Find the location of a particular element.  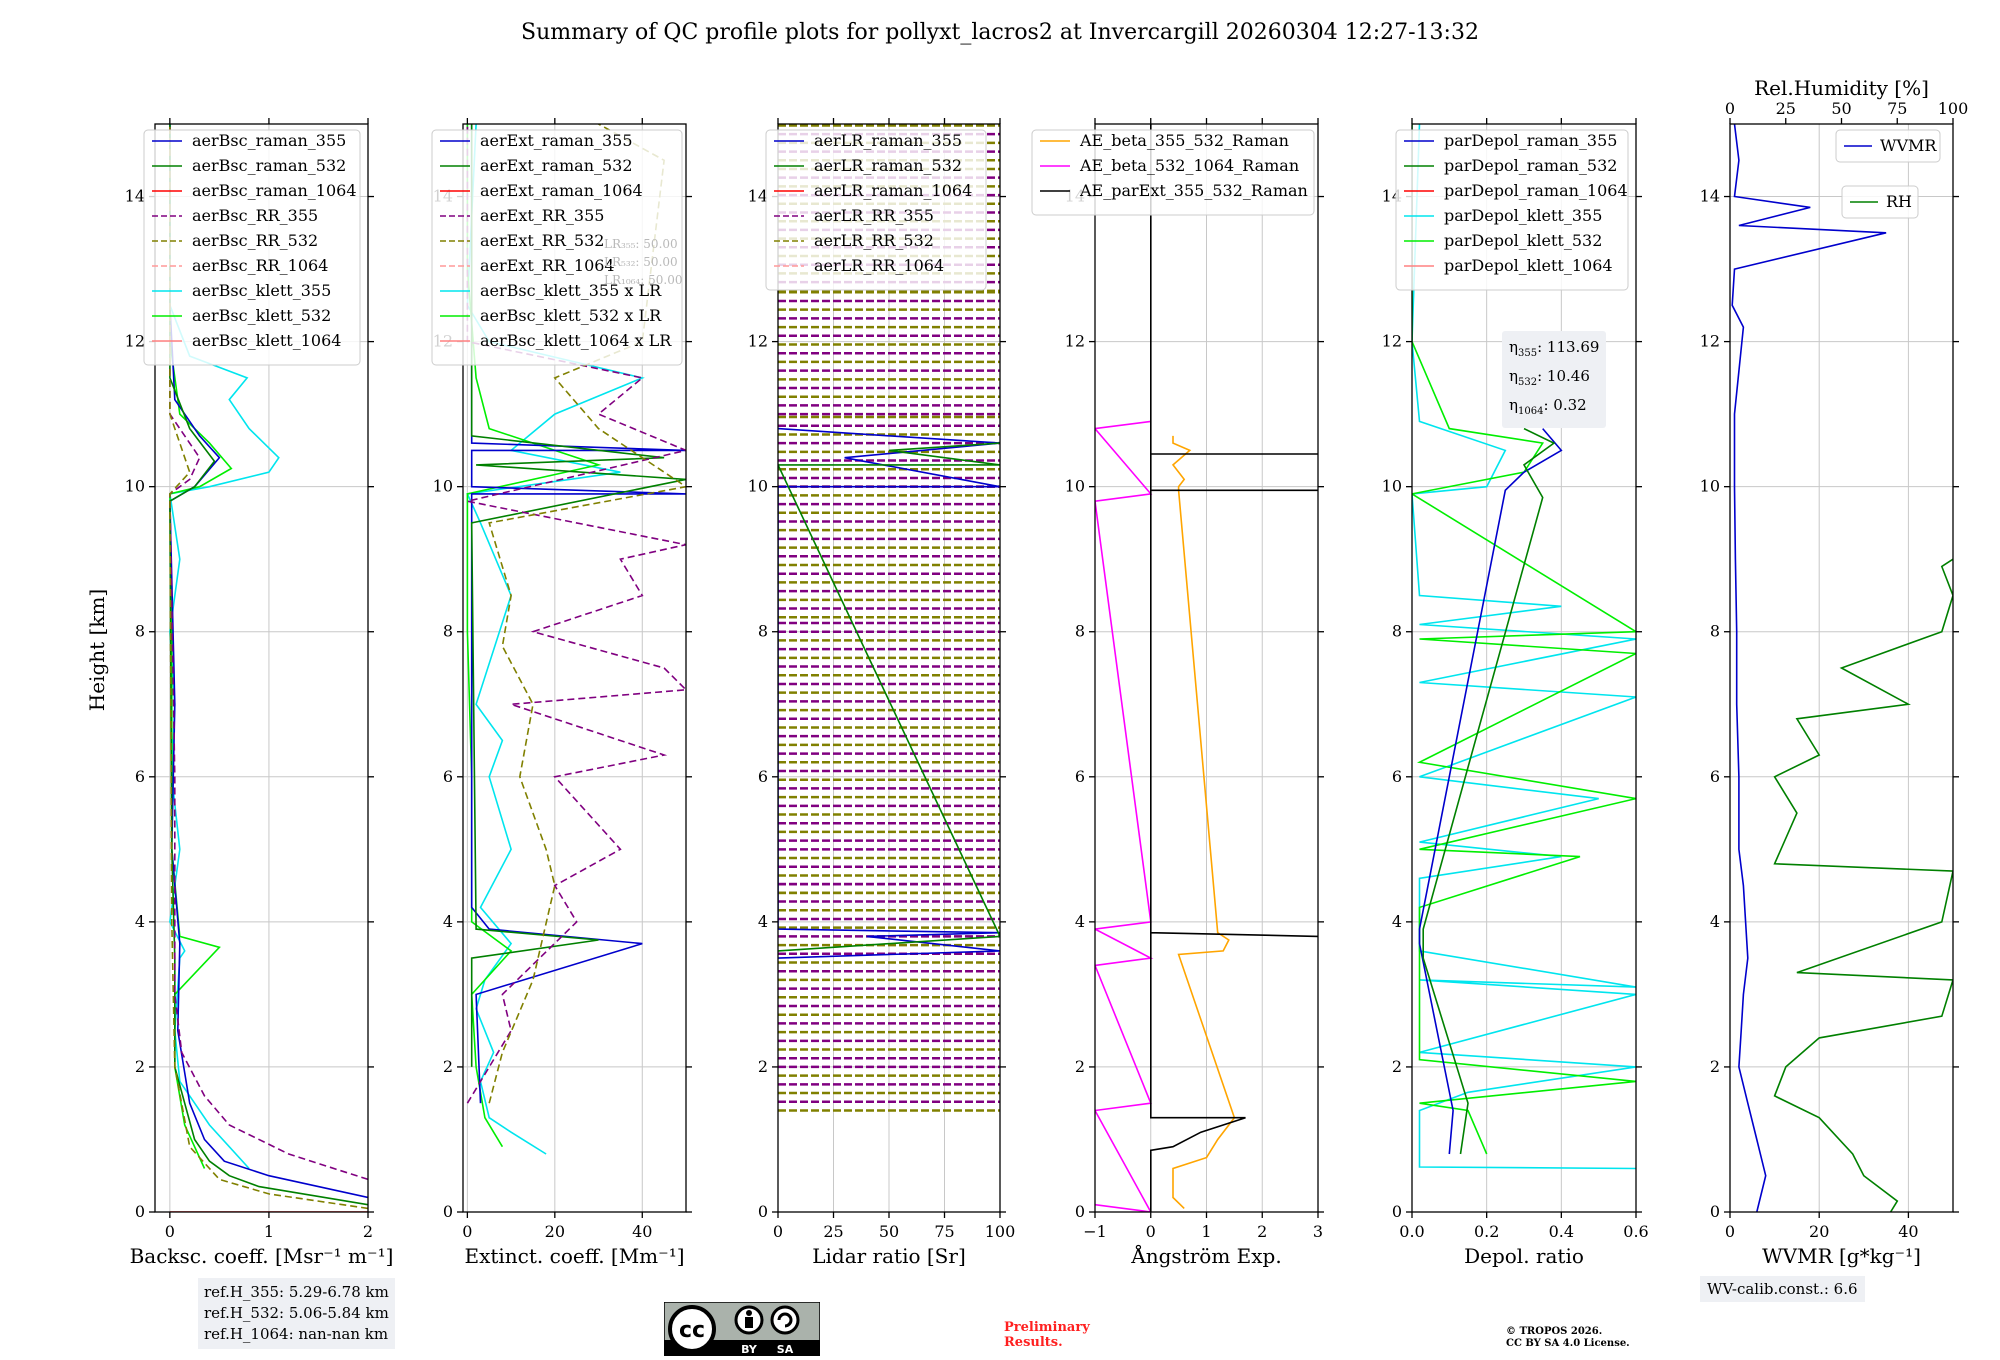

x-tick-label: 0.0 is located at coordinates (1411, 1231).